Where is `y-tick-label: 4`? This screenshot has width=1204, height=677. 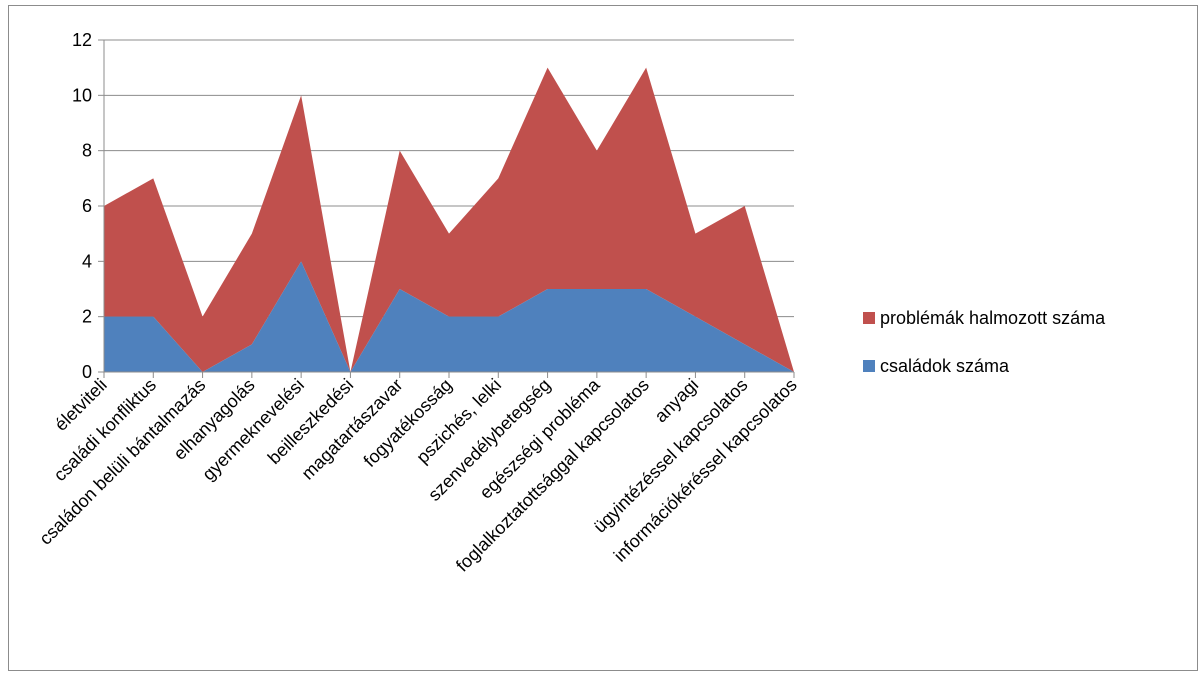
y-tick-label: 4 is located at coordinates (87, 261).